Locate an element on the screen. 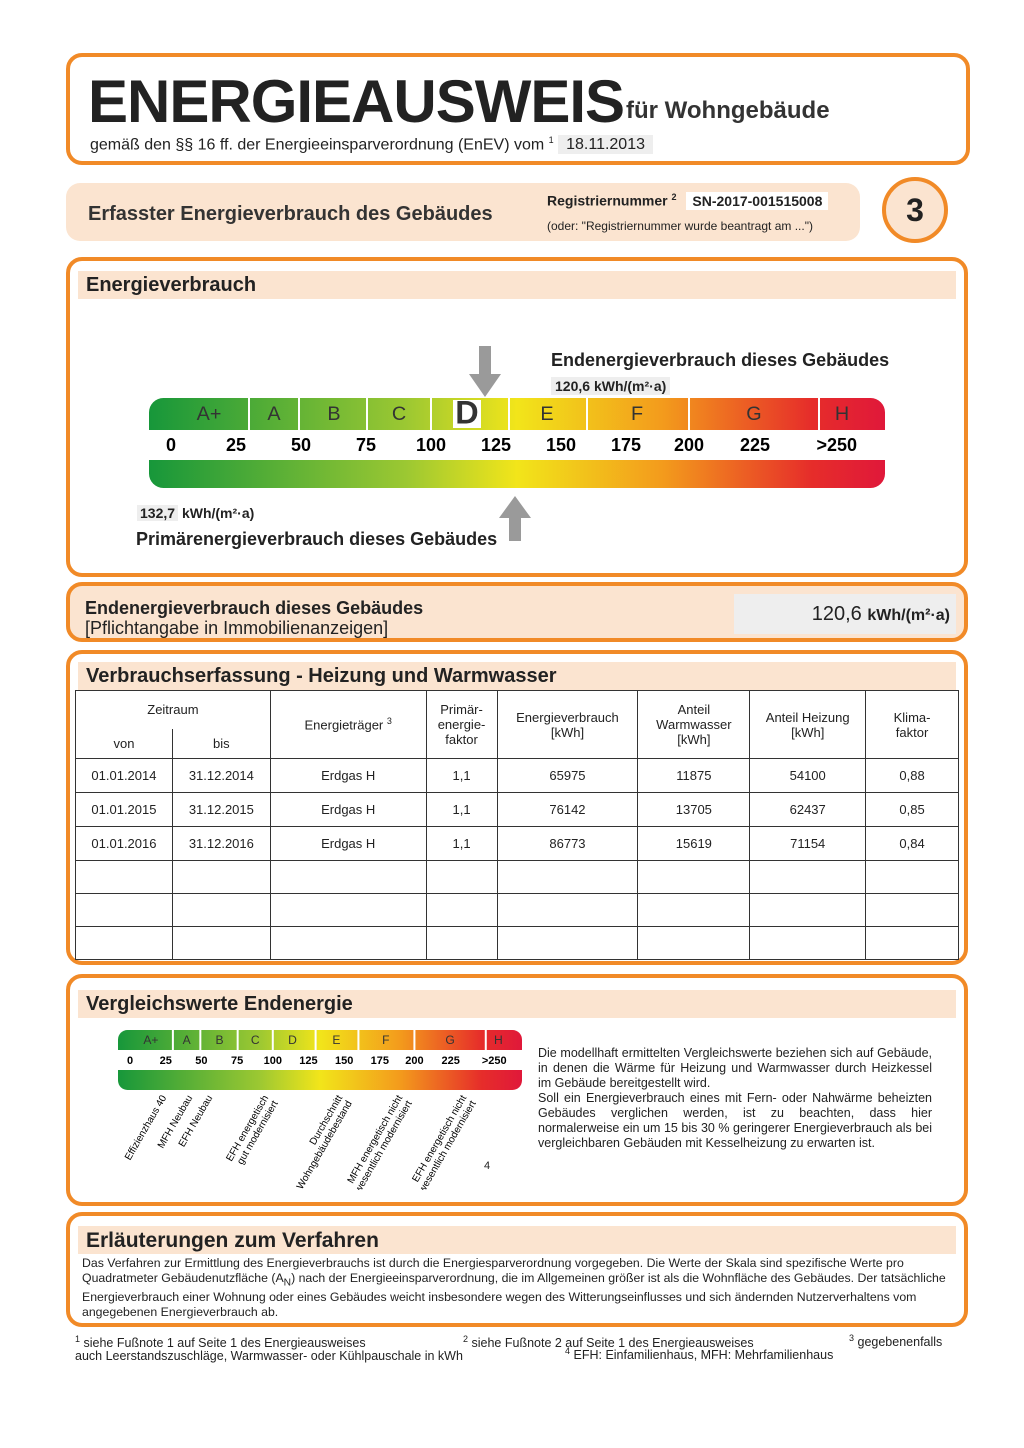 The height and width of the screenshot is (1448, 1024). scale-tick: 175 is located at coordinates (626, 445).